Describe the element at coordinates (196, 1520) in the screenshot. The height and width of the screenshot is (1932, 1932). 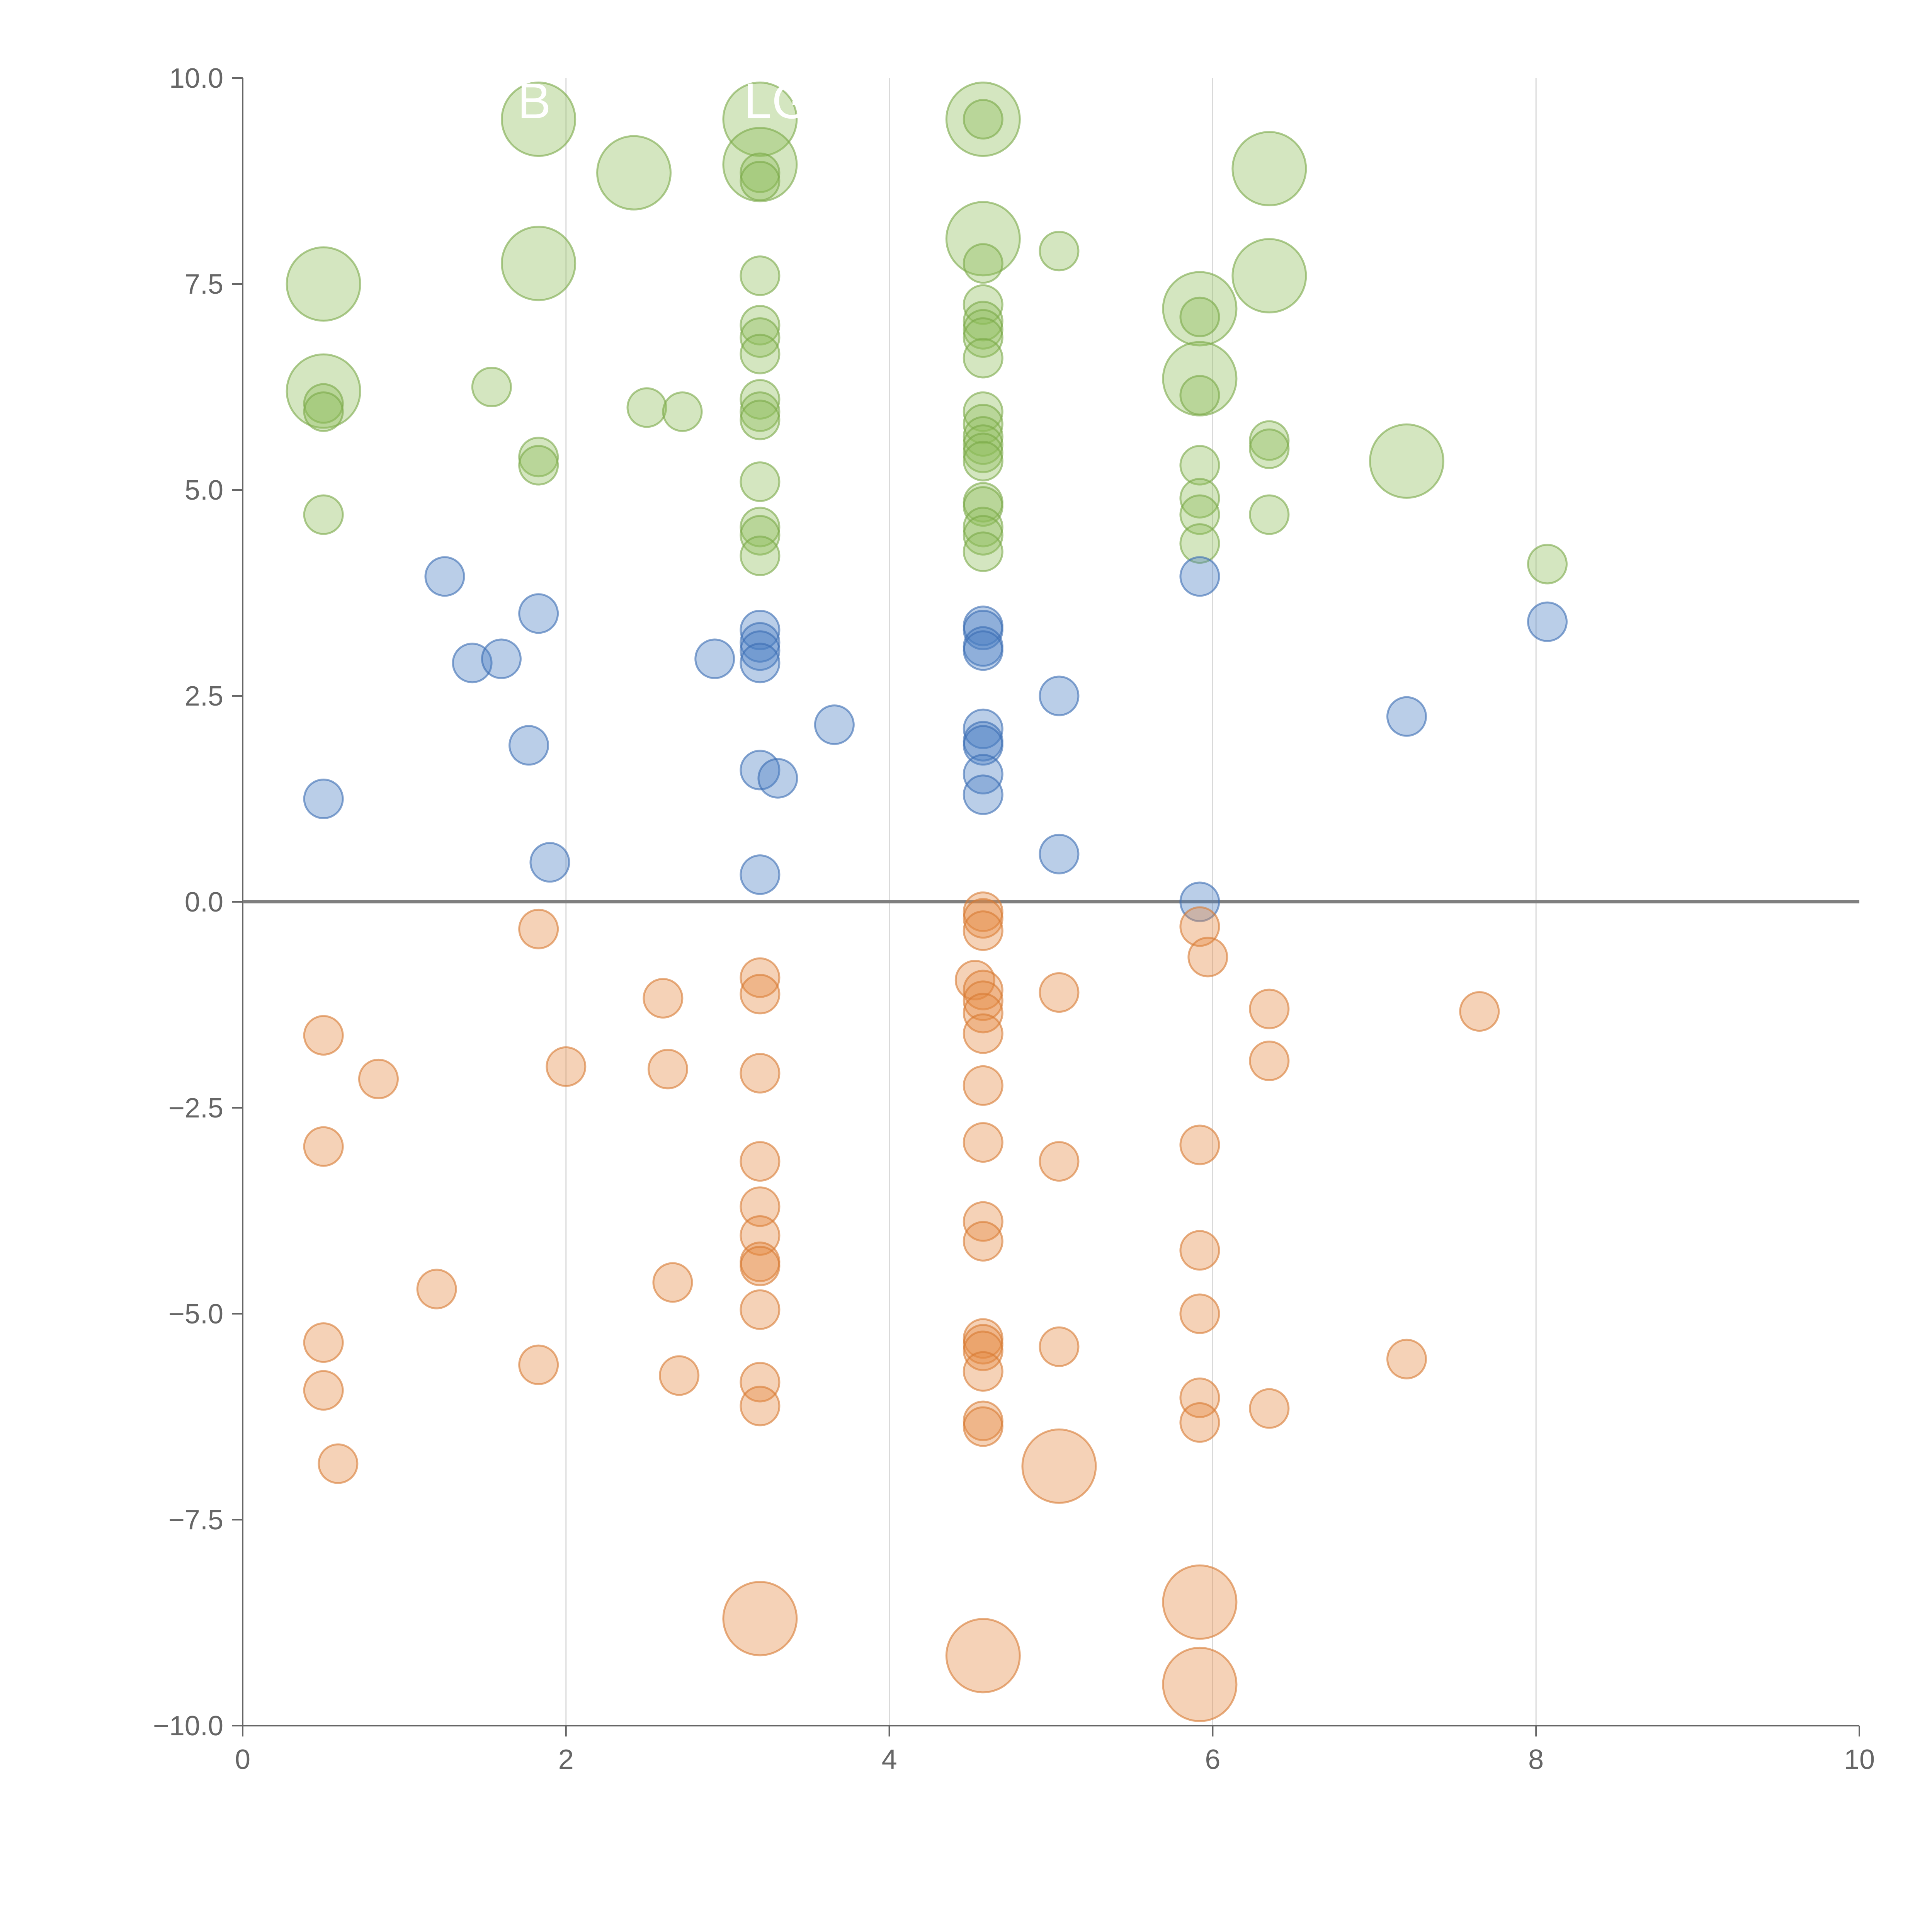
I see `y-tick-label: −7.5` at that location.